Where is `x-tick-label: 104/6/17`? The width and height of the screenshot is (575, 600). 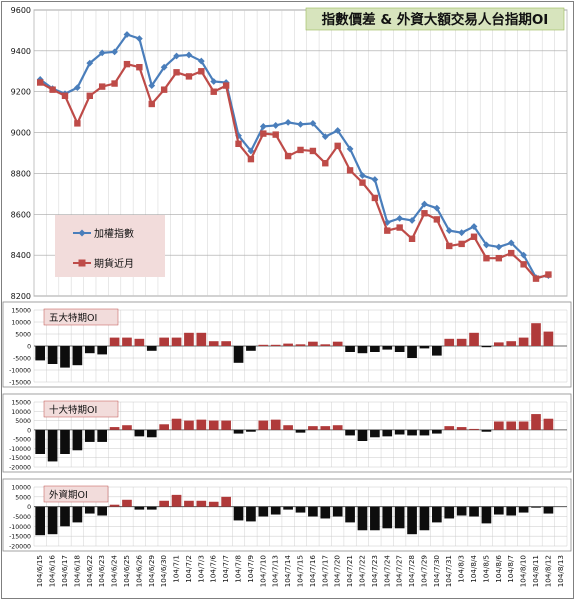
x-tick-label: 104/6/17 is located at coordinates (64, 571).